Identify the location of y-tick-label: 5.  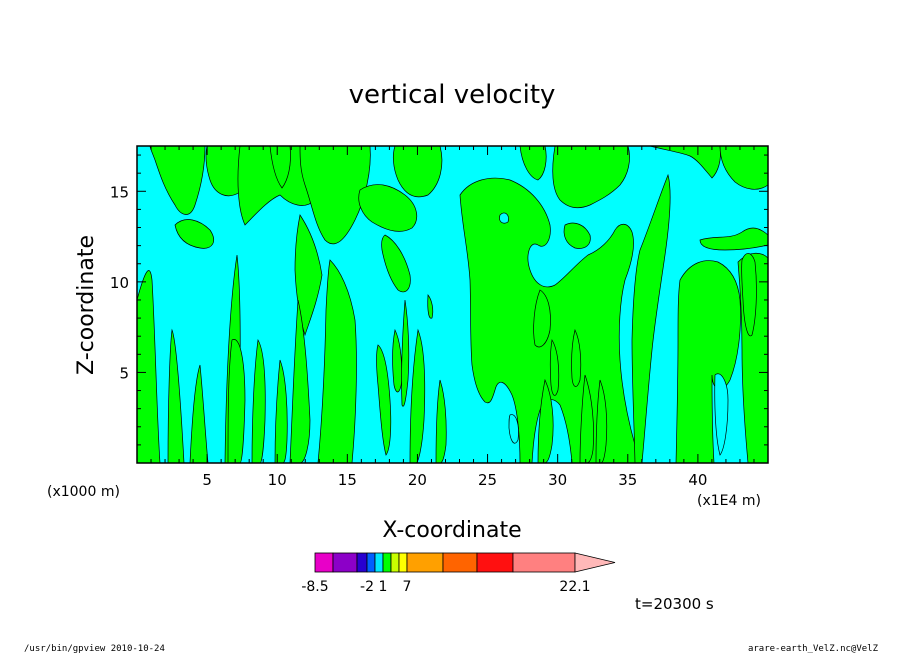
(124, 373).